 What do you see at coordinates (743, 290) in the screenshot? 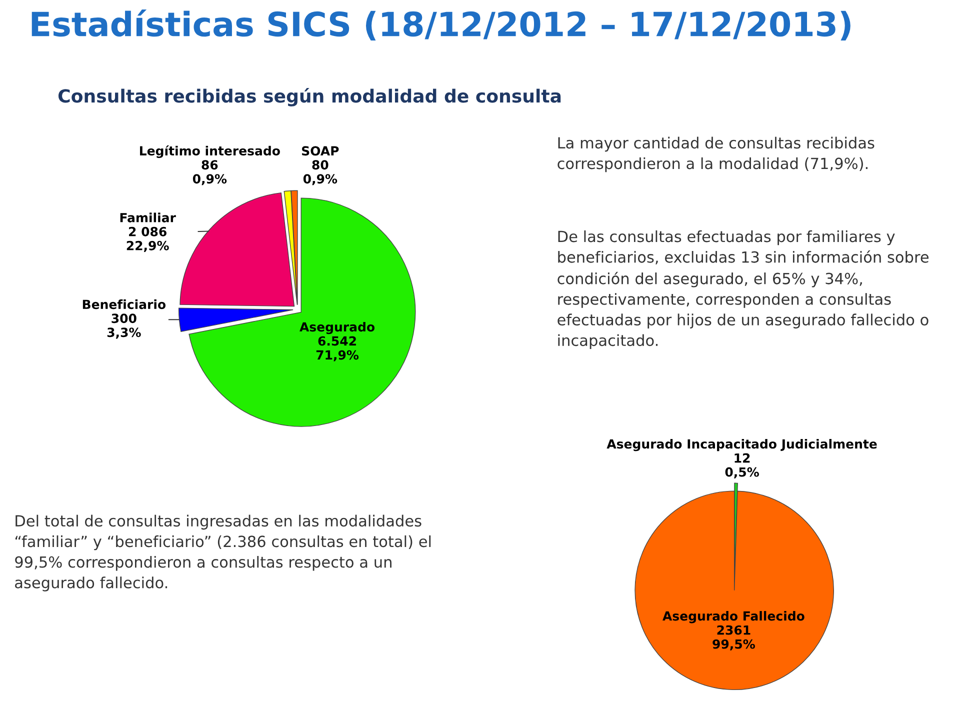
I see `text: De las consultas efectuadas por familiares y beneficiarios, excluidas 13 sin información sobre condición del asegurado, el 65% y 34%, respectivamente, corresponden a consultas efectuadas por hijos de un asegurado fallecido o incapacitado.` at bounding box center [743, 290].